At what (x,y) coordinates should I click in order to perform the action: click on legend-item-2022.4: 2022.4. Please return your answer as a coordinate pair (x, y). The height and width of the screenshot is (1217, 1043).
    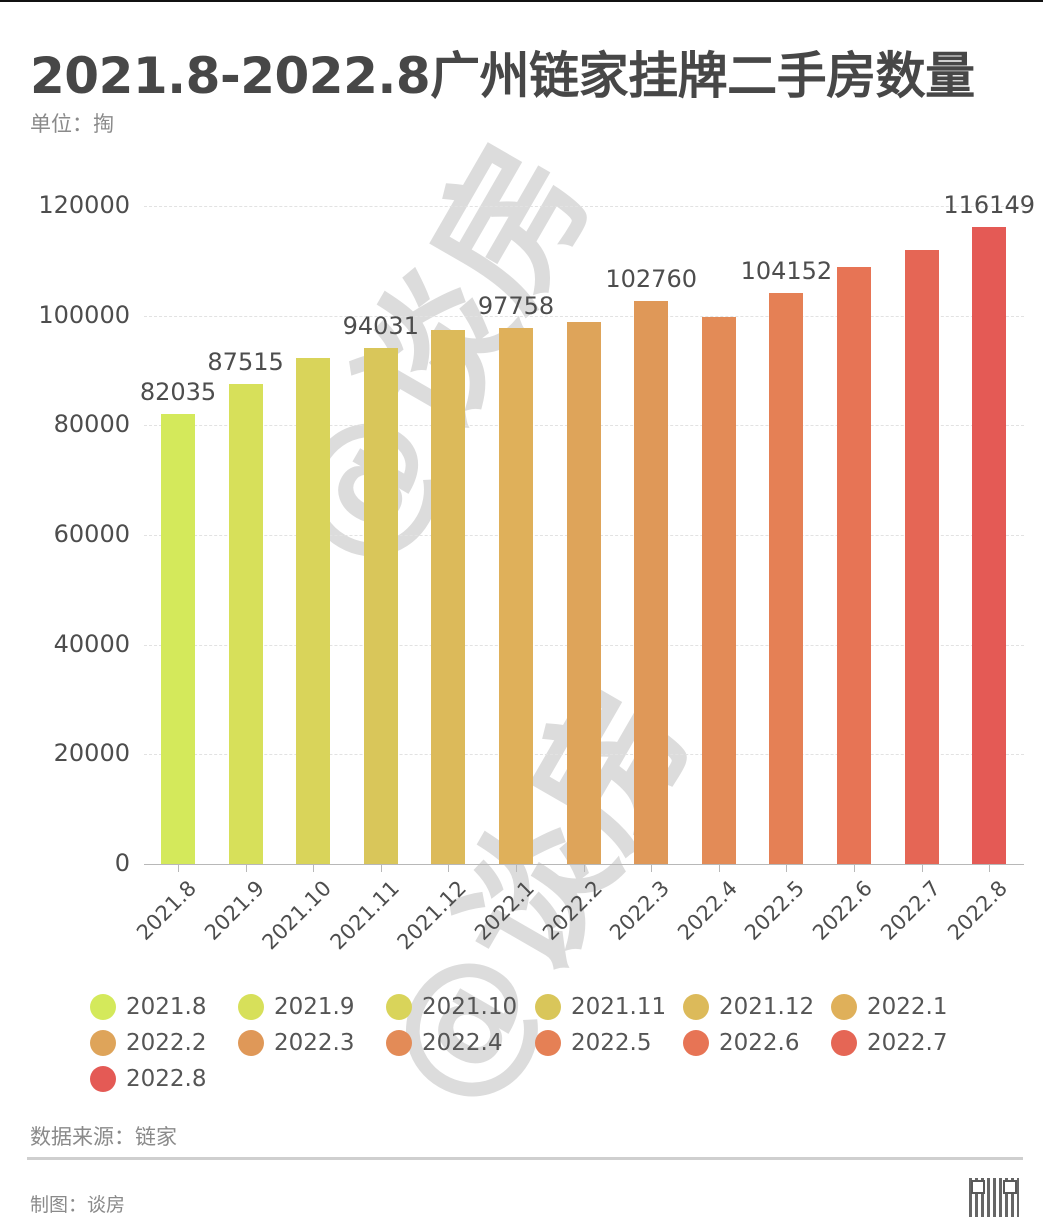
    Looking at the image, I should click on (444, 1043).